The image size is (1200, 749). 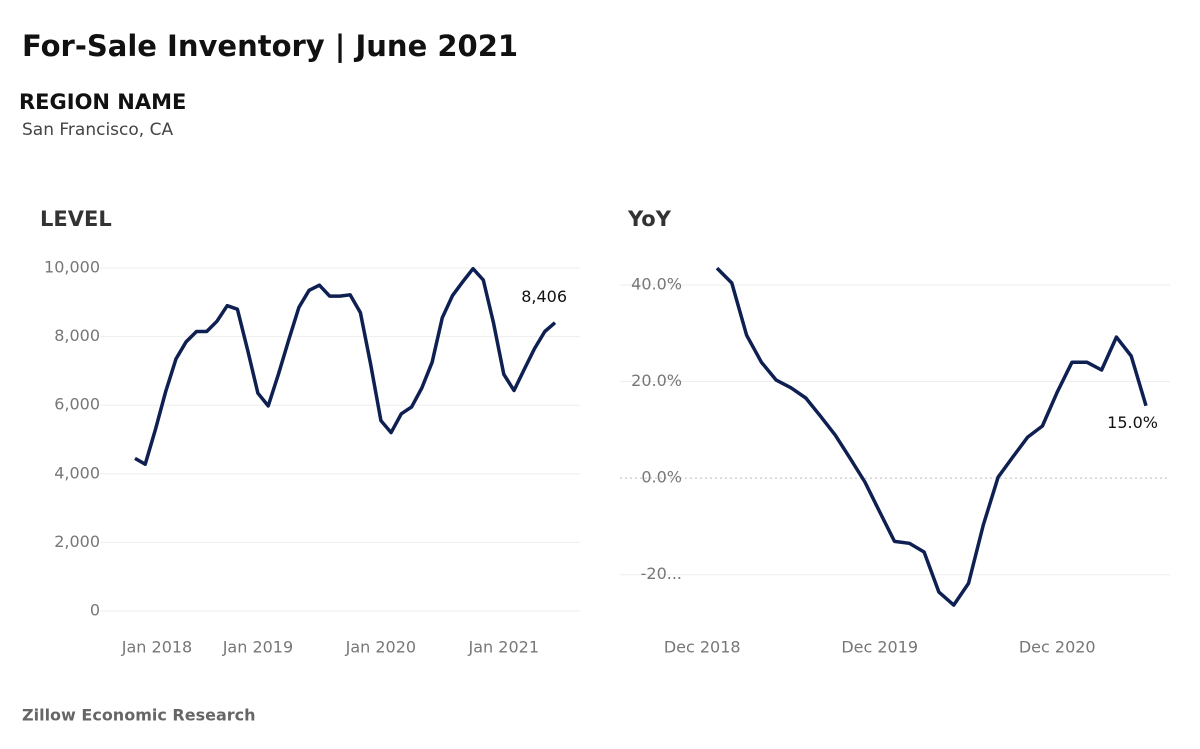 I want to click on x-tick-label: Jan 2018, so click(x=156, y=647).